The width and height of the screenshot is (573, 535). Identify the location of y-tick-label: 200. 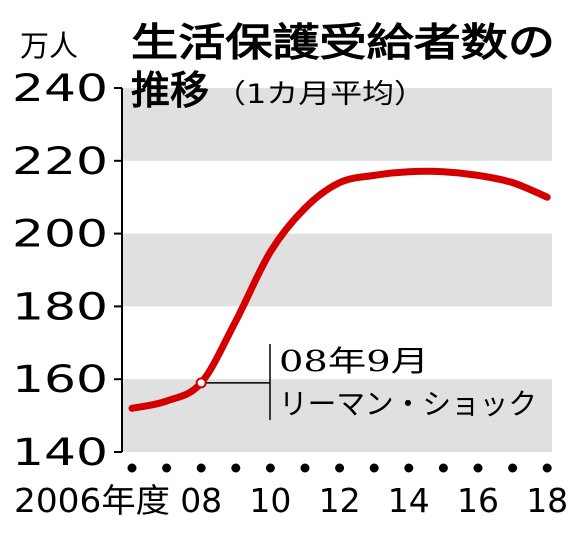
(60, 234).